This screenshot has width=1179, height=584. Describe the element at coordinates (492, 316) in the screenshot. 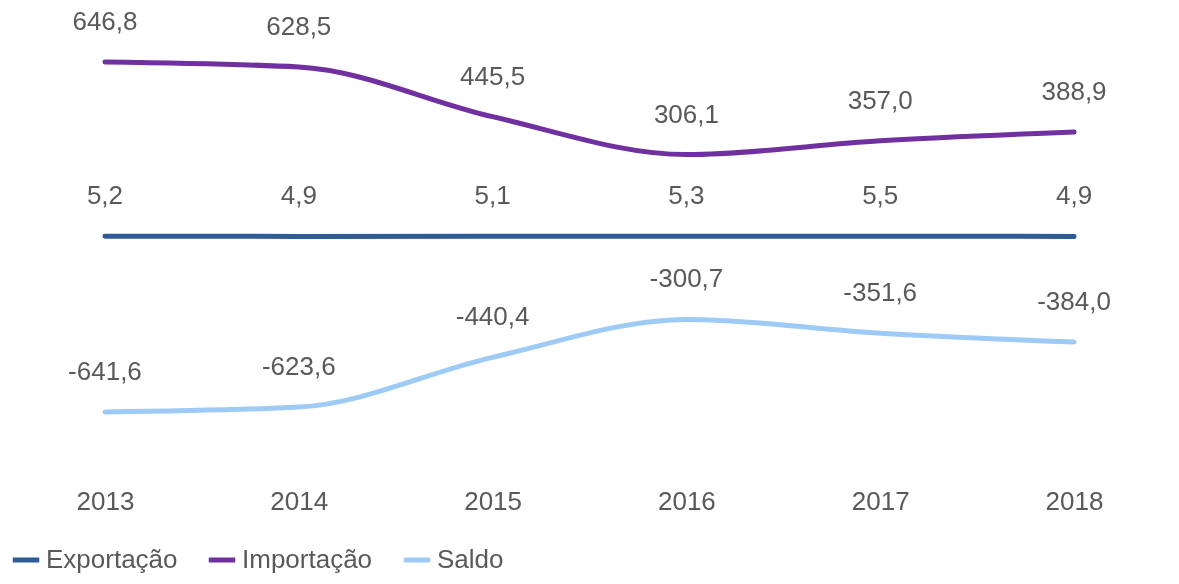

I see `data-label: -440,4` at that location.